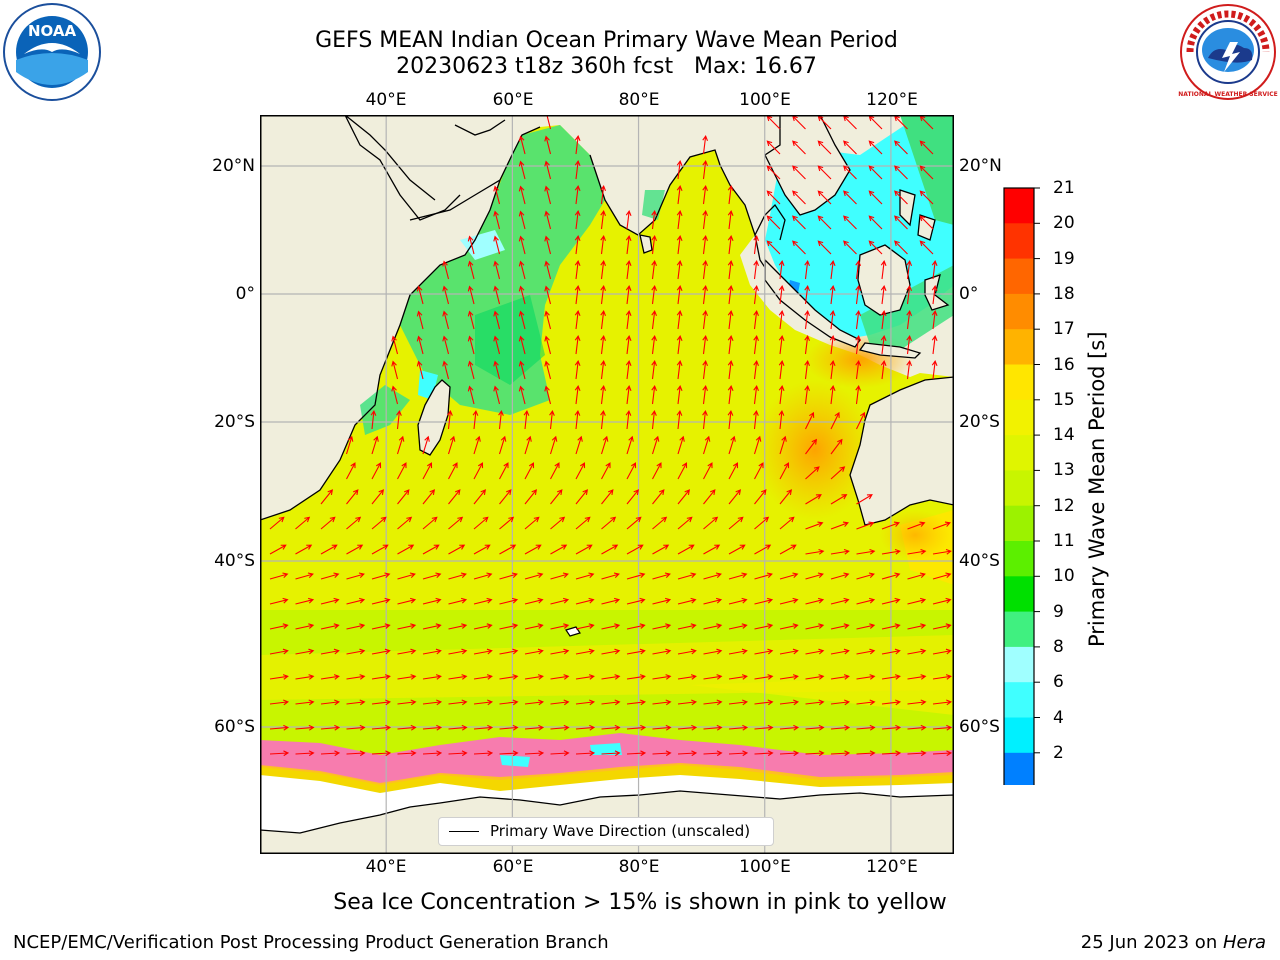 The width and height of the screenshot is (1280, 960). I want to click on noaa-logo-text: NOAA, so click(52, 31).